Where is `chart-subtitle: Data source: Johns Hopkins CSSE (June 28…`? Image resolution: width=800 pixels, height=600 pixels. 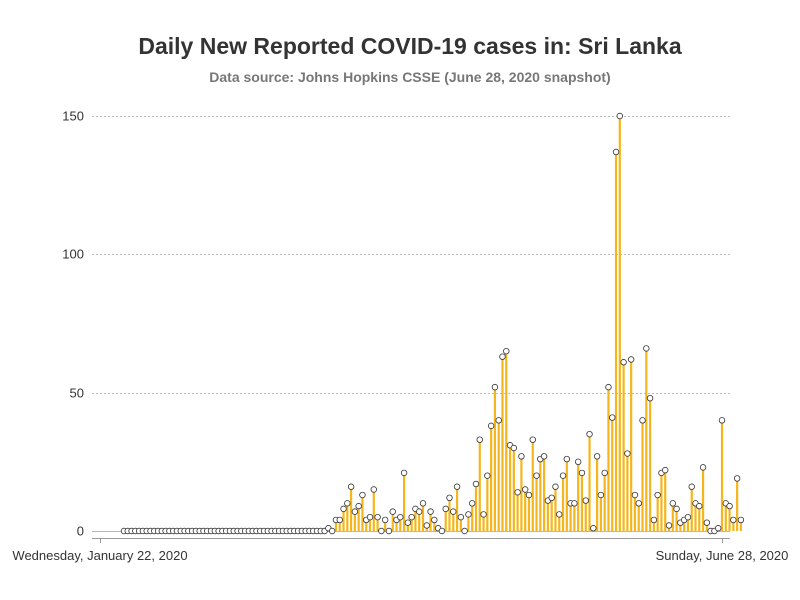 chart-subtitle: Data source: Johns Hopkins CSSE (June 28… is located at coordinates (409, 77).